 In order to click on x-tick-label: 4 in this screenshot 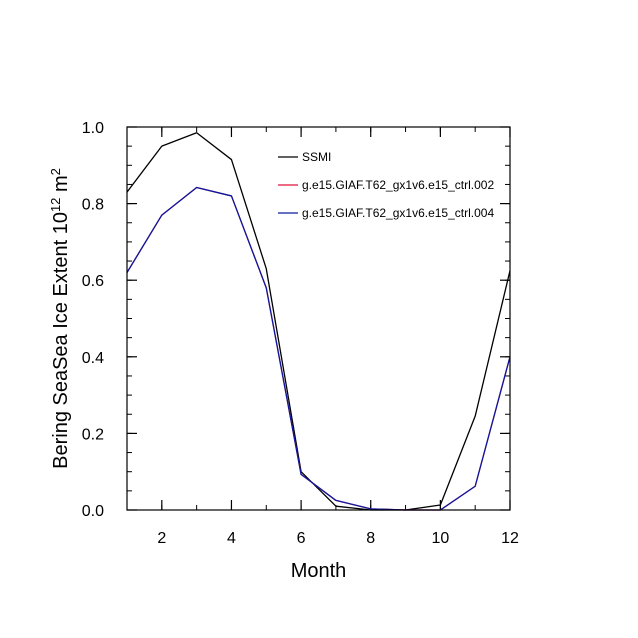, I will do `click(231, 538)`.